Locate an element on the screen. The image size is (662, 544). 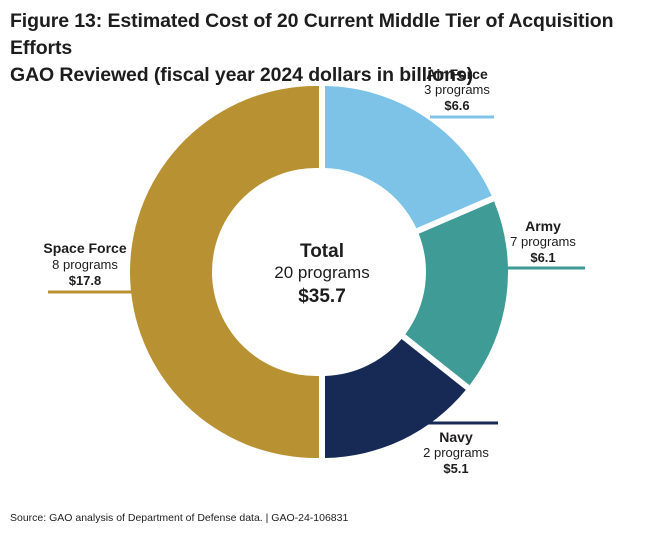
space-force-value: $17.8 is located at coordinates (85, 280).